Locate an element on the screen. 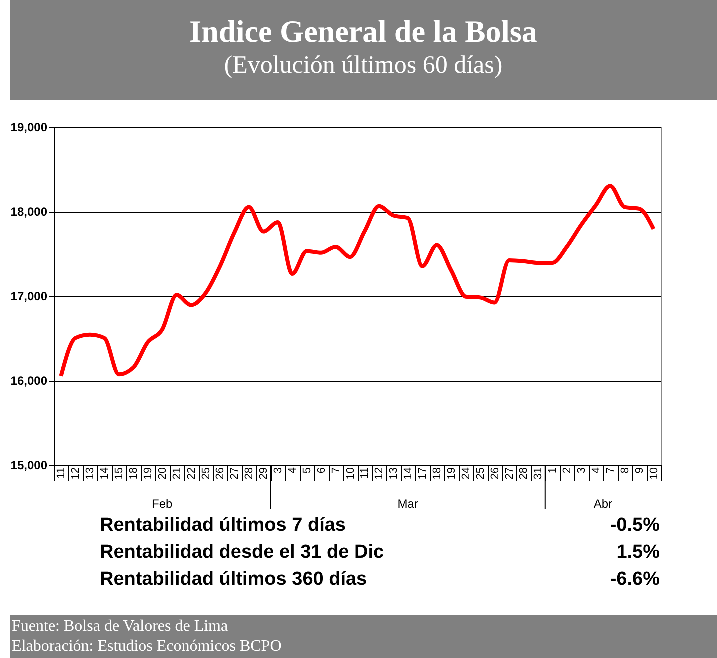  y-tick-label: 19,000 is located at coordinates (29, 127).